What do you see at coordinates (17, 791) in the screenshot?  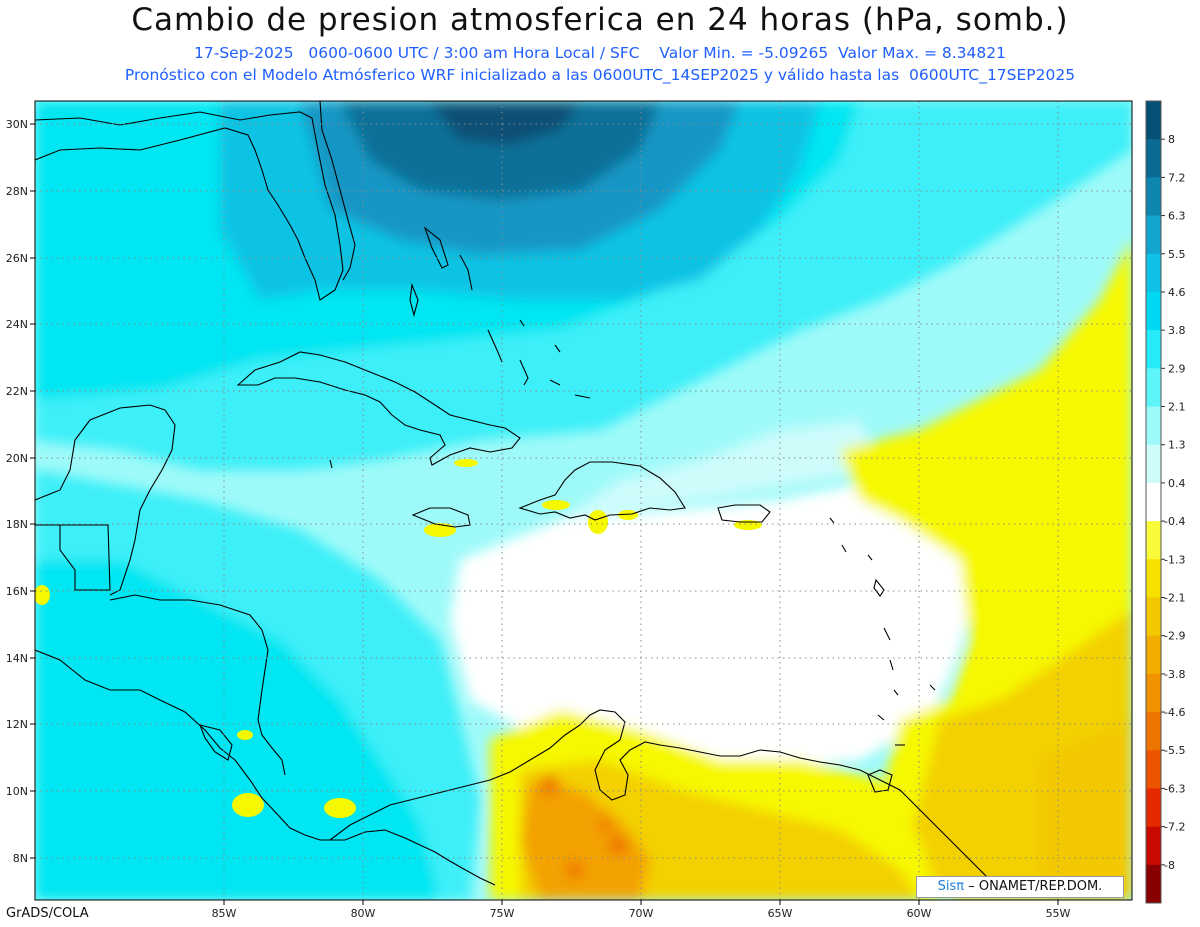 I see `lat-label: 10N` at bounding box center [17, 791].